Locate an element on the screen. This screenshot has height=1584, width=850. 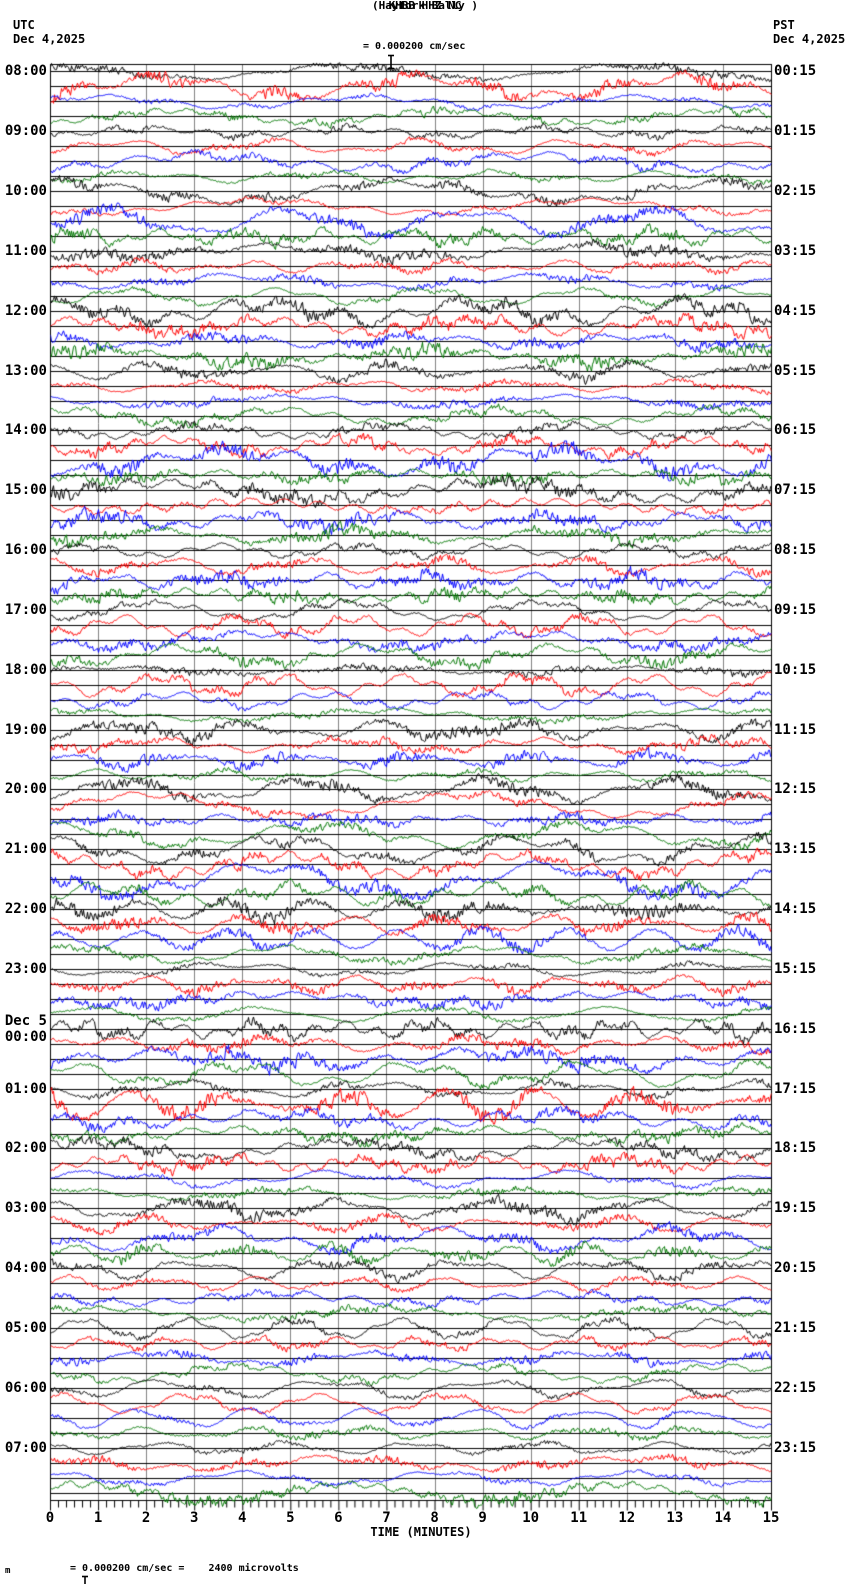
x-axis-tick-label: 10 is located at coordinates (531, 1518).